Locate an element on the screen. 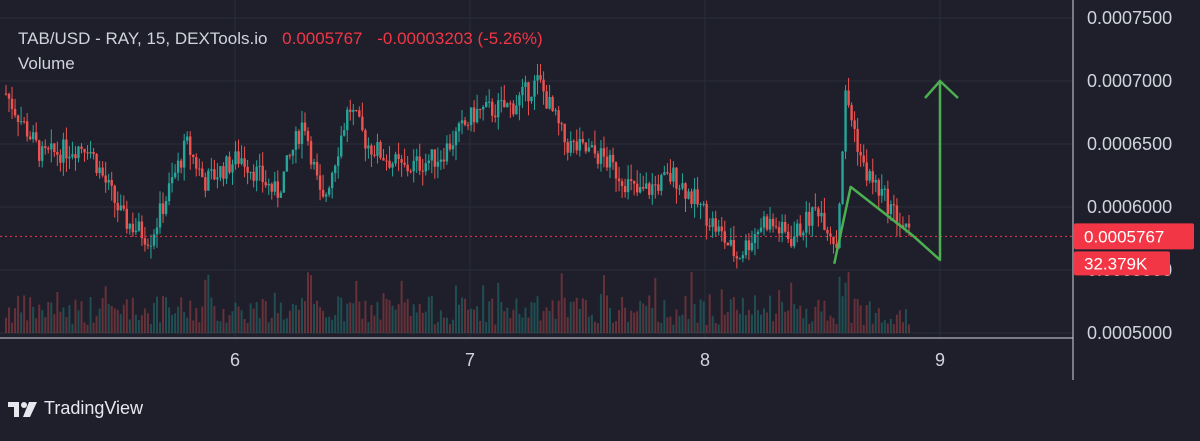 This screenshot has width=1200, height=441. tradingview-logo-icon is located at coordinates (22, 409).